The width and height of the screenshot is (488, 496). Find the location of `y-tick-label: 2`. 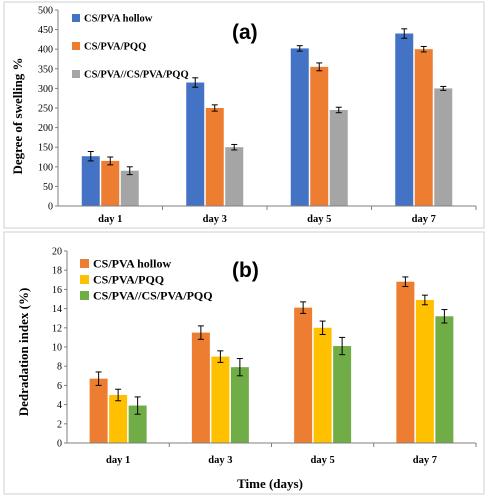

y-tick-label: 2 is located at coordinates (59, 424).